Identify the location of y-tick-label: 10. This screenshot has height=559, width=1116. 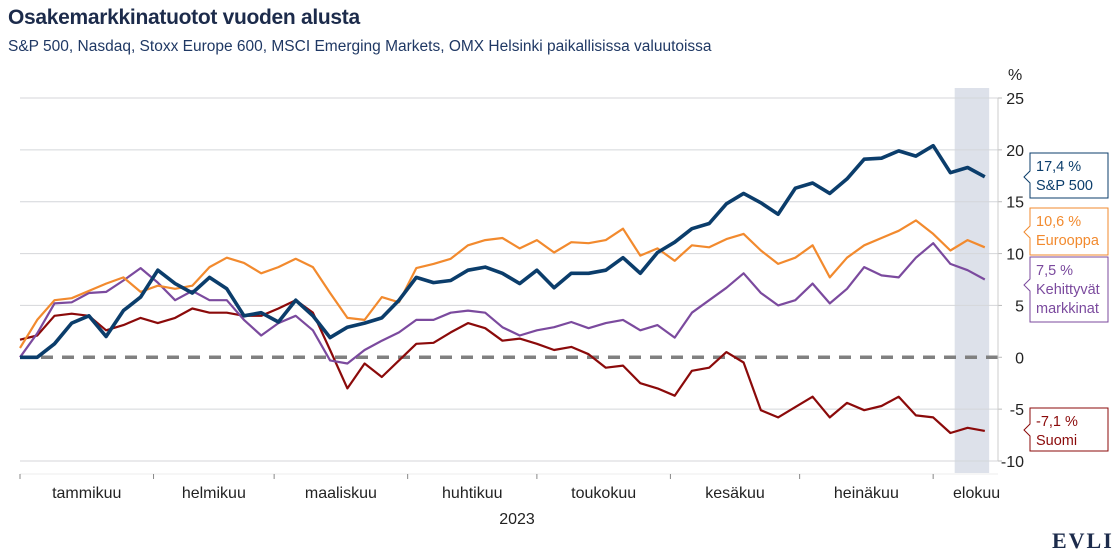
(1015, 255).